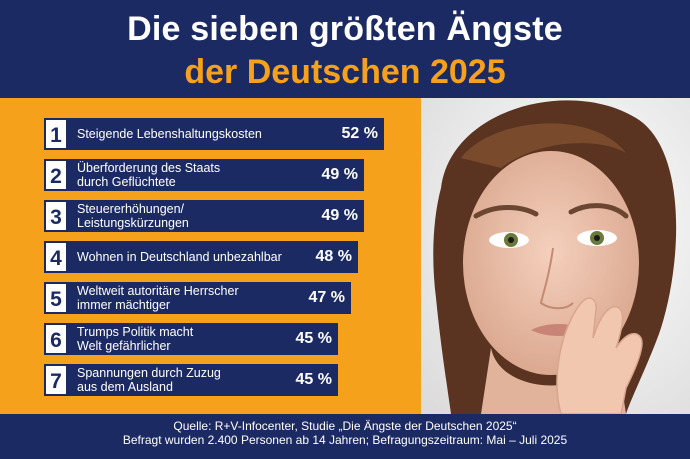 Image resolution: width=690 pixels, height=459 pixels. What do you see at coordinates (333, 256) in the screenshot?
I see `value-label: 48 %` at bounding box center [333, 256].